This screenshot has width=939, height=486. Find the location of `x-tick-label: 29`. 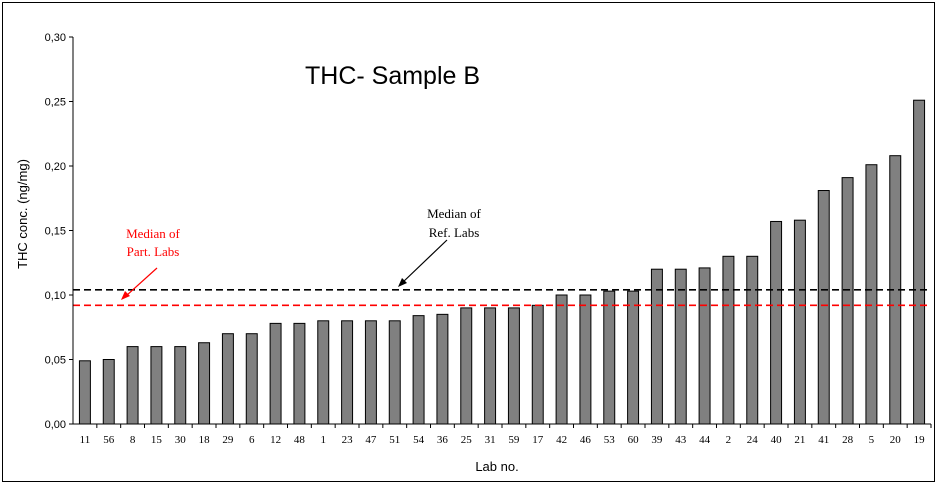

x-tick-label: 29 is located at coordinates (228, 440).